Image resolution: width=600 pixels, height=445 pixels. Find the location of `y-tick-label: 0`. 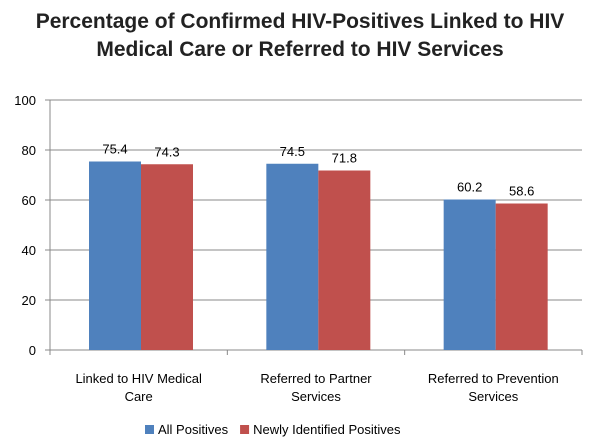

y-tick-label: 0 is located at coordinates (32, 350).